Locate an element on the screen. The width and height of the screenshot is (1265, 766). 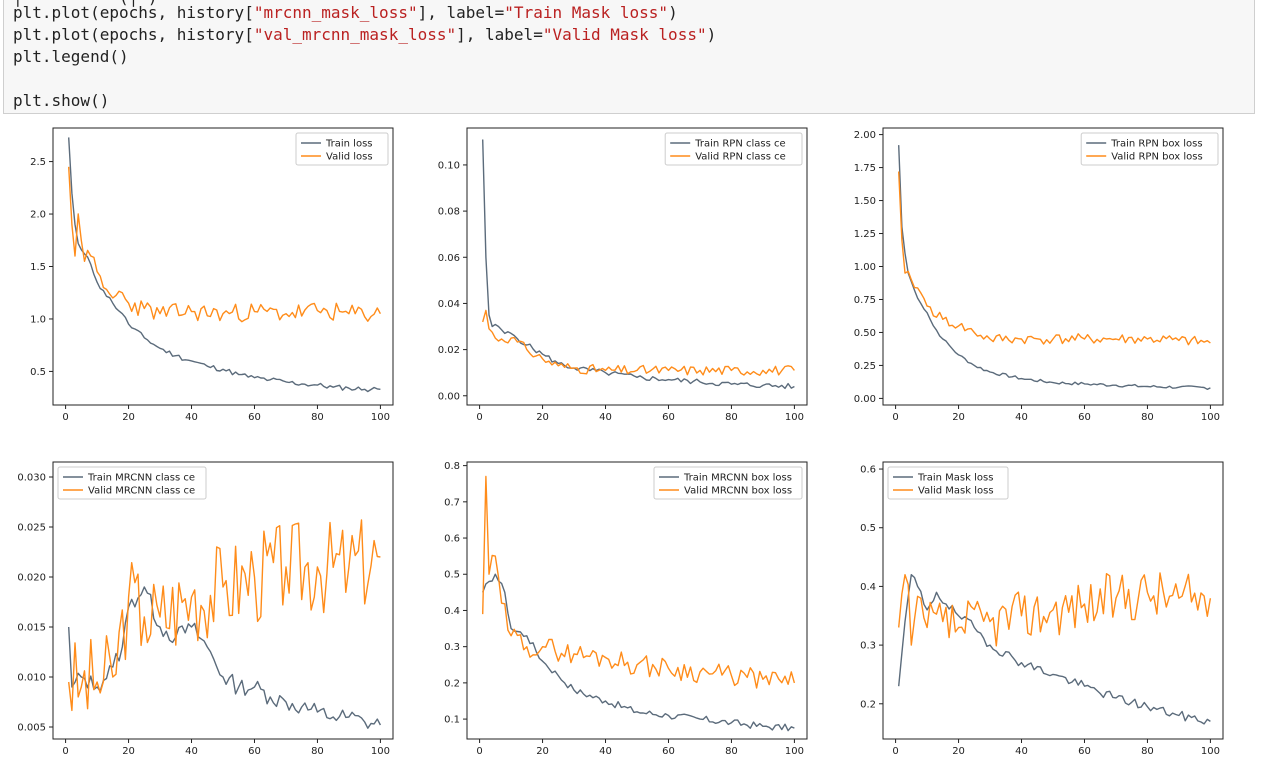
y-tick-label: 2.0 is located at coordinates (38, 215).